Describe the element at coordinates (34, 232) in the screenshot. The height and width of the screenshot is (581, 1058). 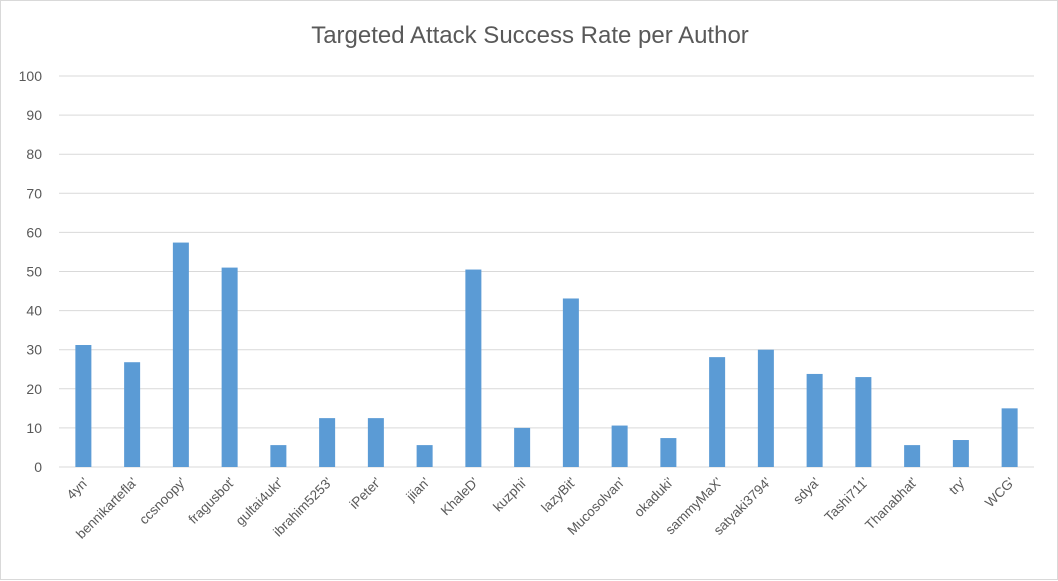
I see `y-tick-label: 60` at that location.